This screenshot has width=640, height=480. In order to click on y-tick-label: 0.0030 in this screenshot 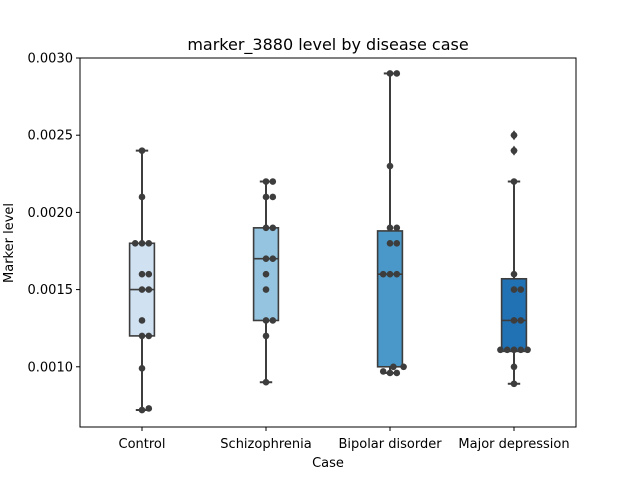, I will do `click(51, 59)`.